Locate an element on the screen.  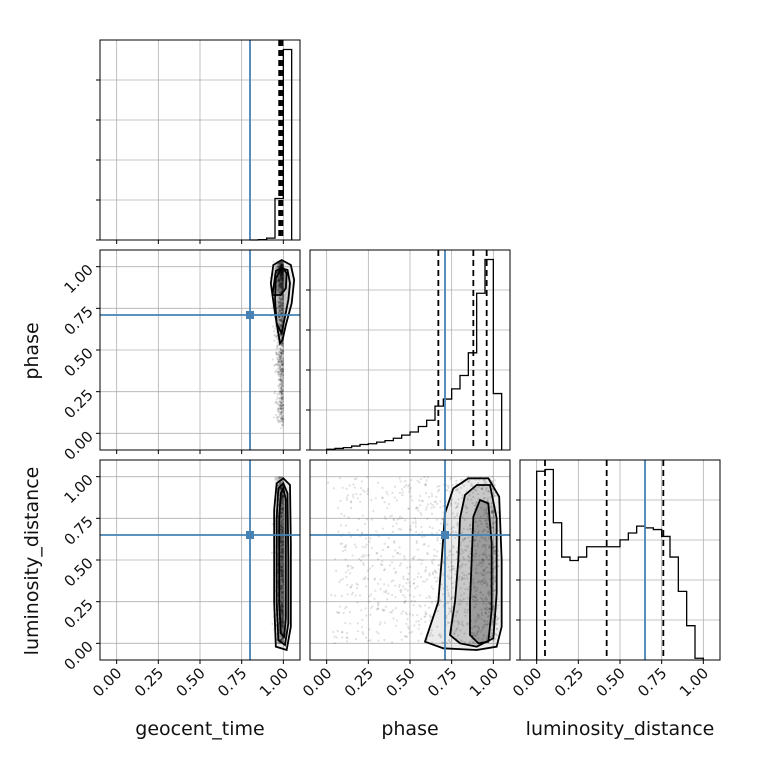
frame-phase-vs-geocent_time is located at coordinates (200, 350).